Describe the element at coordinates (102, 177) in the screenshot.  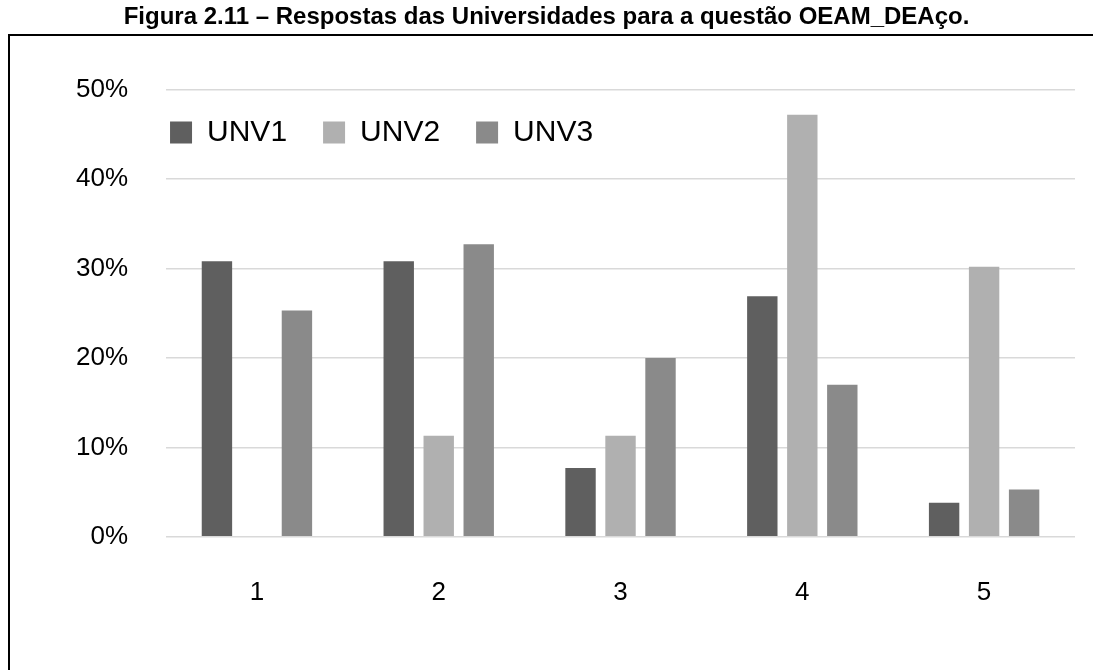
I see `y-tick-label: 40%` at that location.